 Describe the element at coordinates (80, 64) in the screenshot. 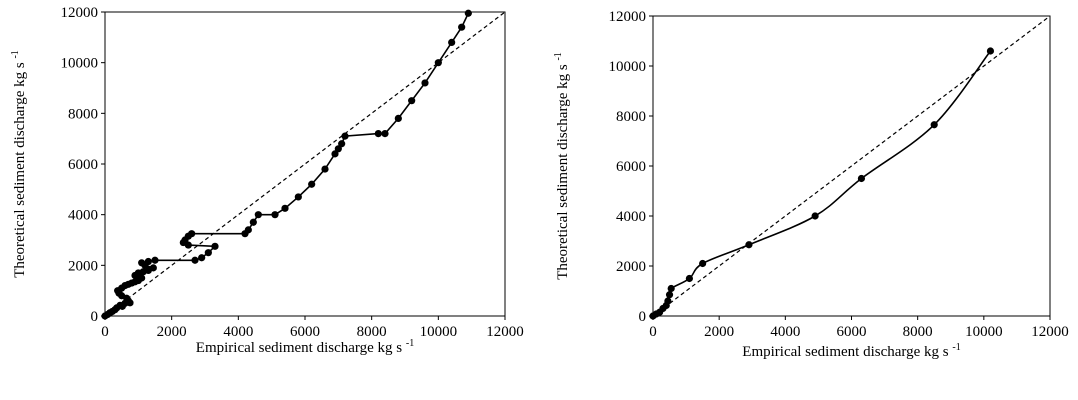

I see `left-ytick-label: 10000` at that location.